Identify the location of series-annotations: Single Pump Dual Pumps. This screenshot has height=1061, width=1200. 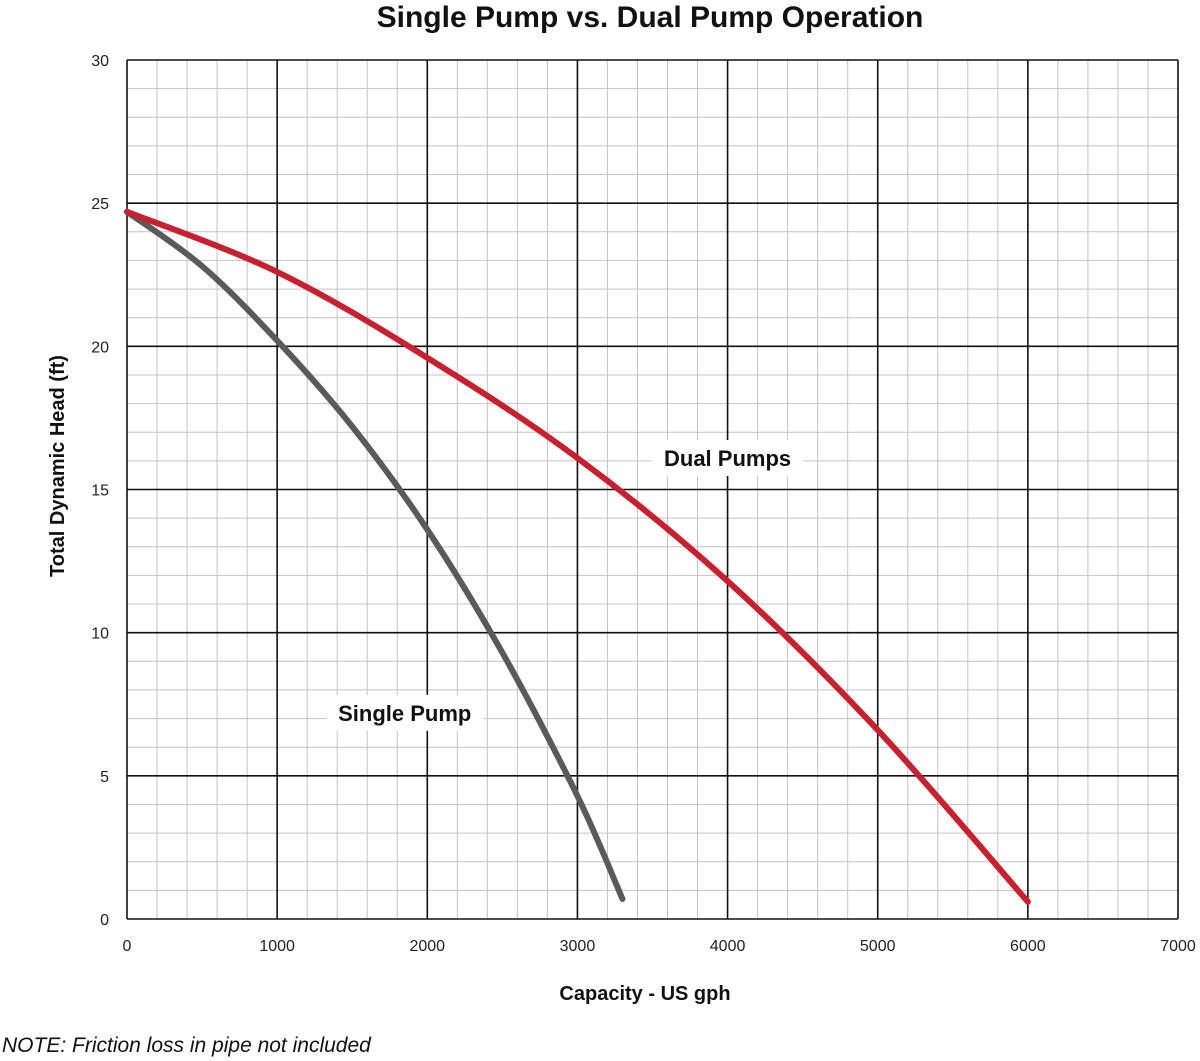
(565, 585).